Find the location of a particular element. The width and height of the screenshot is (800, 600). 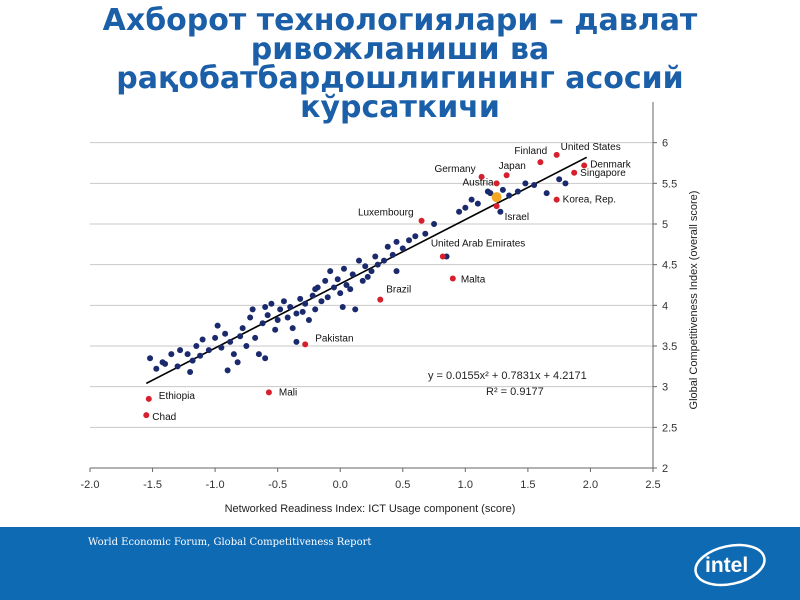

point-label: Israel is located at coordinates (517, 217).